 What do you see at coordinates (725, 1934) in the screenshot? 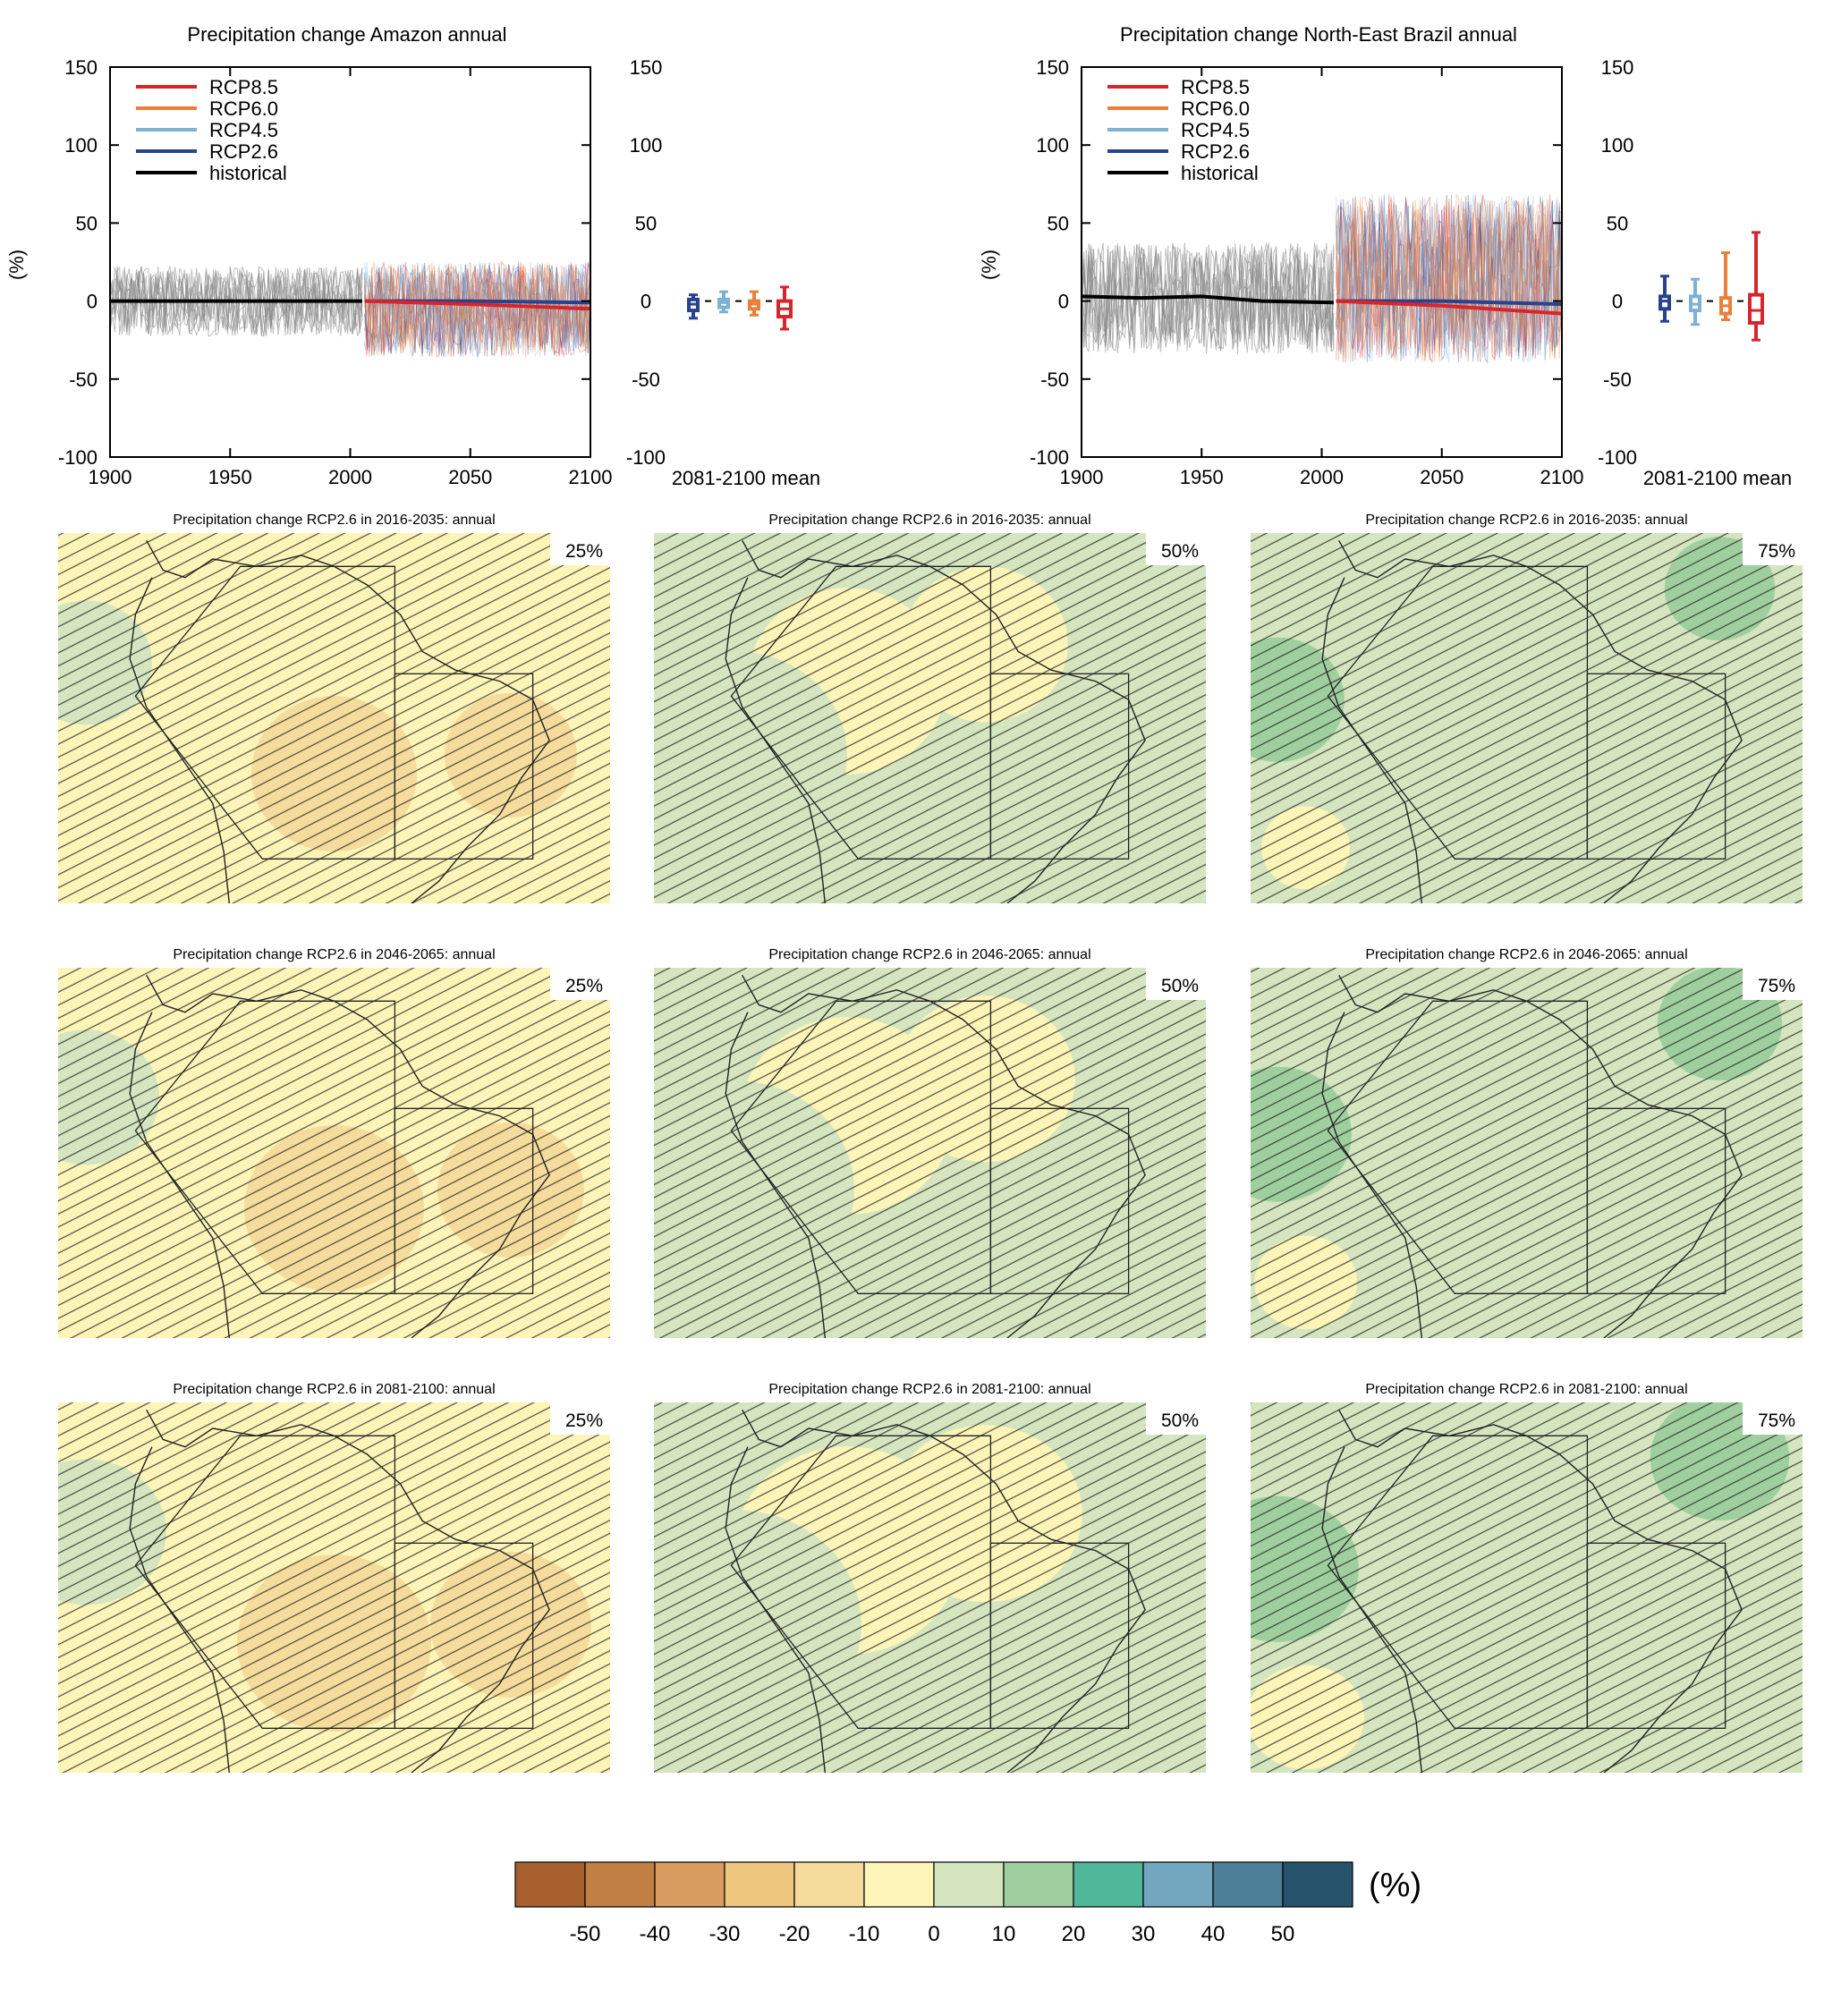
I see `colorbar-tick-label: -30` at bounding box center [725, 1934].